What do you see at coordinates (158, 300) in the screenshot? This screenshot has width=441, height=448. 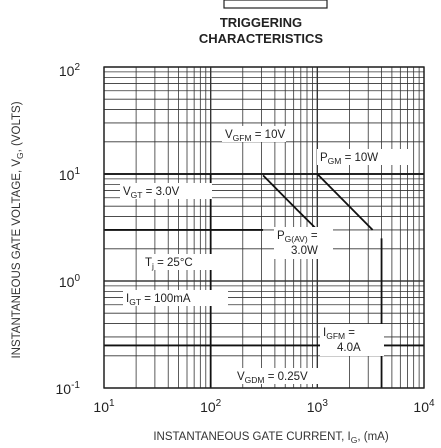 I see `annotation-label: IGT = 100mA` at bounding box center [158, 300].